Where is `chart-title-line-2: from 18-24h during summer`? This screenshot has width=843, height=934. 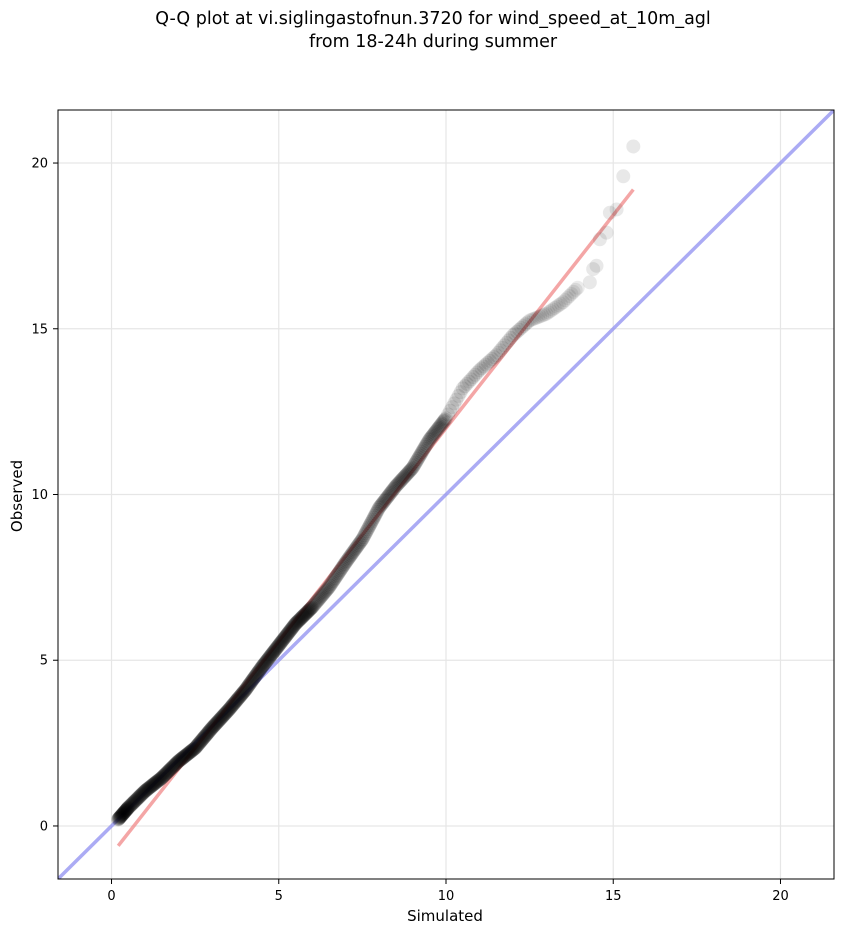
chart-title-line-2: from 18-24h during summer is located at coordinates (433, 42).